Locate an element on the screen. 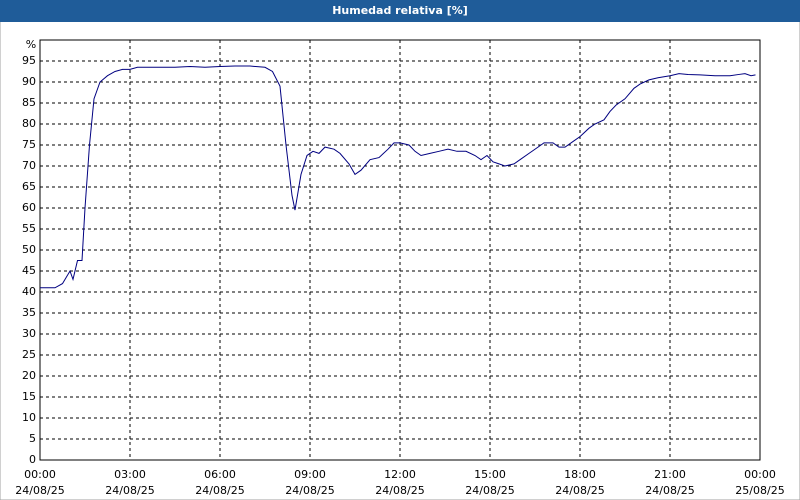 Image resolution: width=800 pixels, height=500 pixels. y-tick-label: 70 is located at coordinates (29, 165).